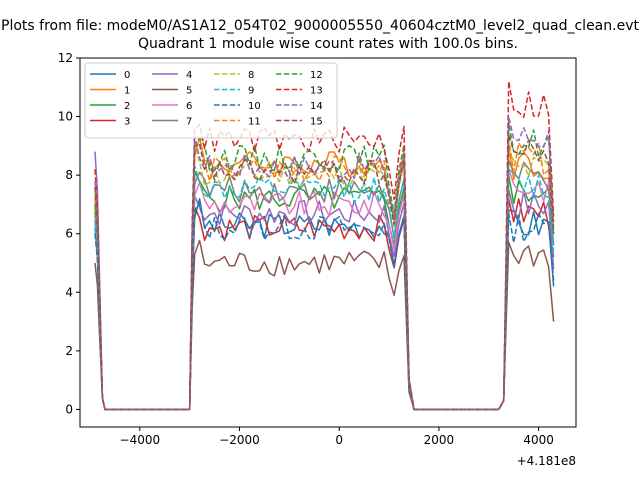 The image size is (640, 480). I want to click on legend-label: 6, so click(189, 106).